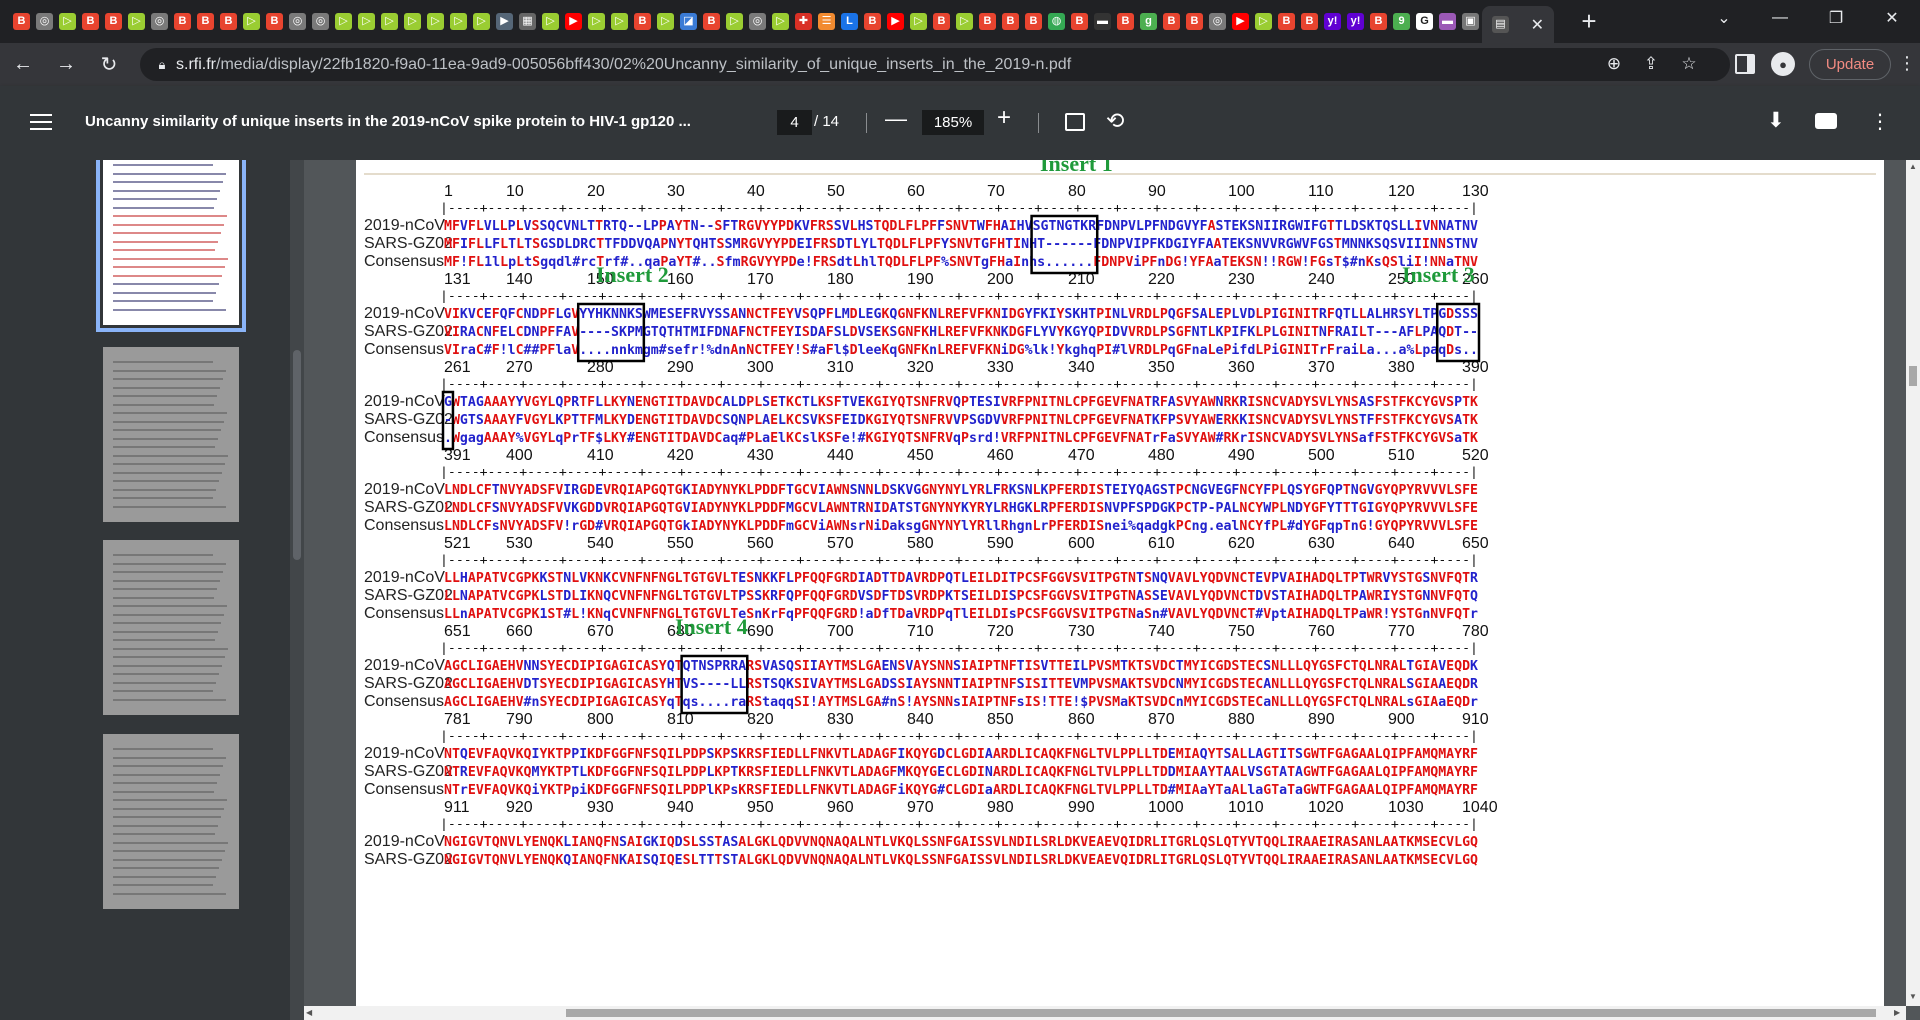  What do you see at coordinates (109, 65) in the screenshot?
I see `reload-icon: ↻` at bounding box center [109, 65].